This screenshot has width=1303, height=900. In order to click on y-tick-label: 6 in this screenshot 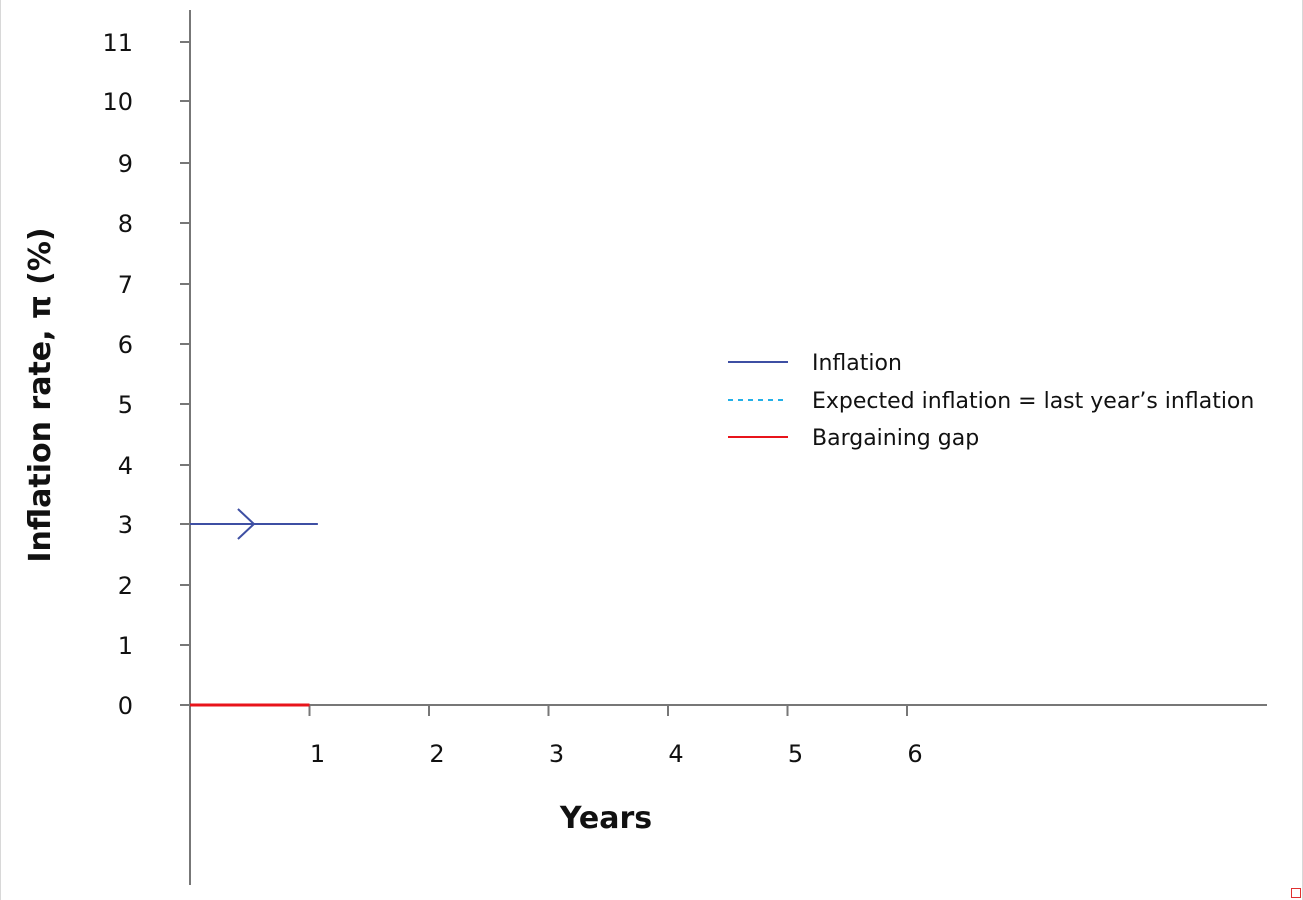, I will do `click(125, 345)`.